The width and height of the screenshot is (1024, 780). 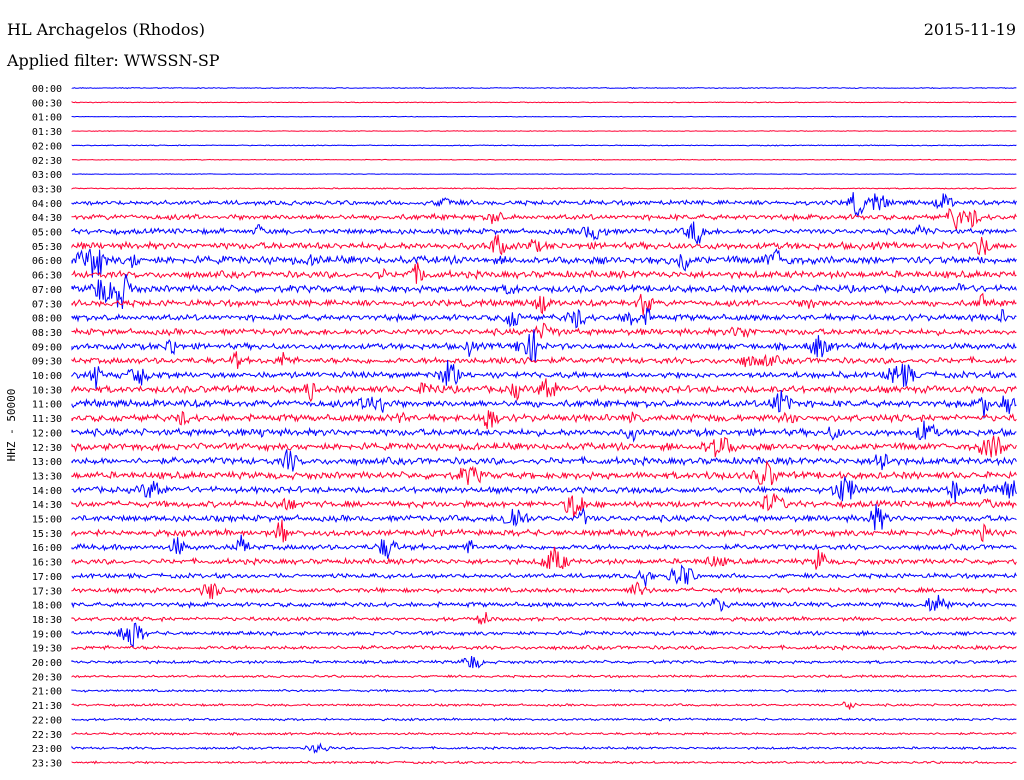 I want to click on time-label: 02:00, so click(x=47, y=146).